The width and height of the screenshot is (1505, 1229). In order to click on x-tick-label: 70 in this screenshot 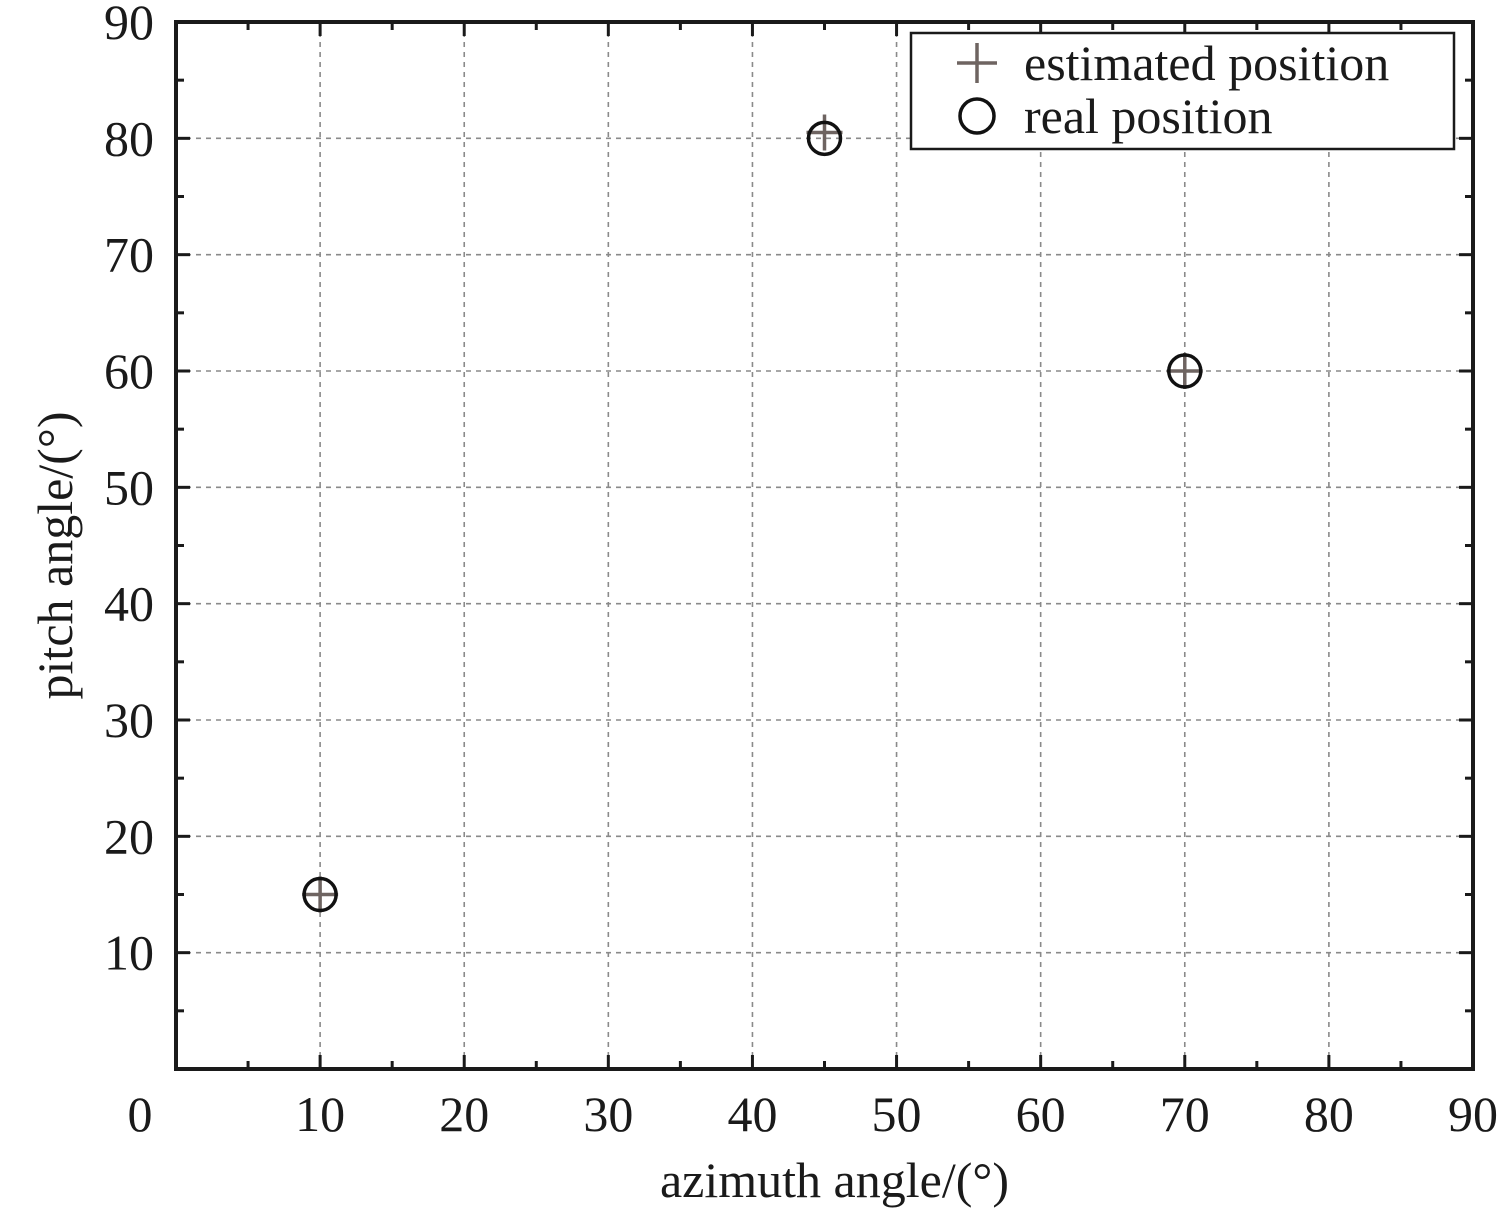, I will do `click(1185, 1114)`.